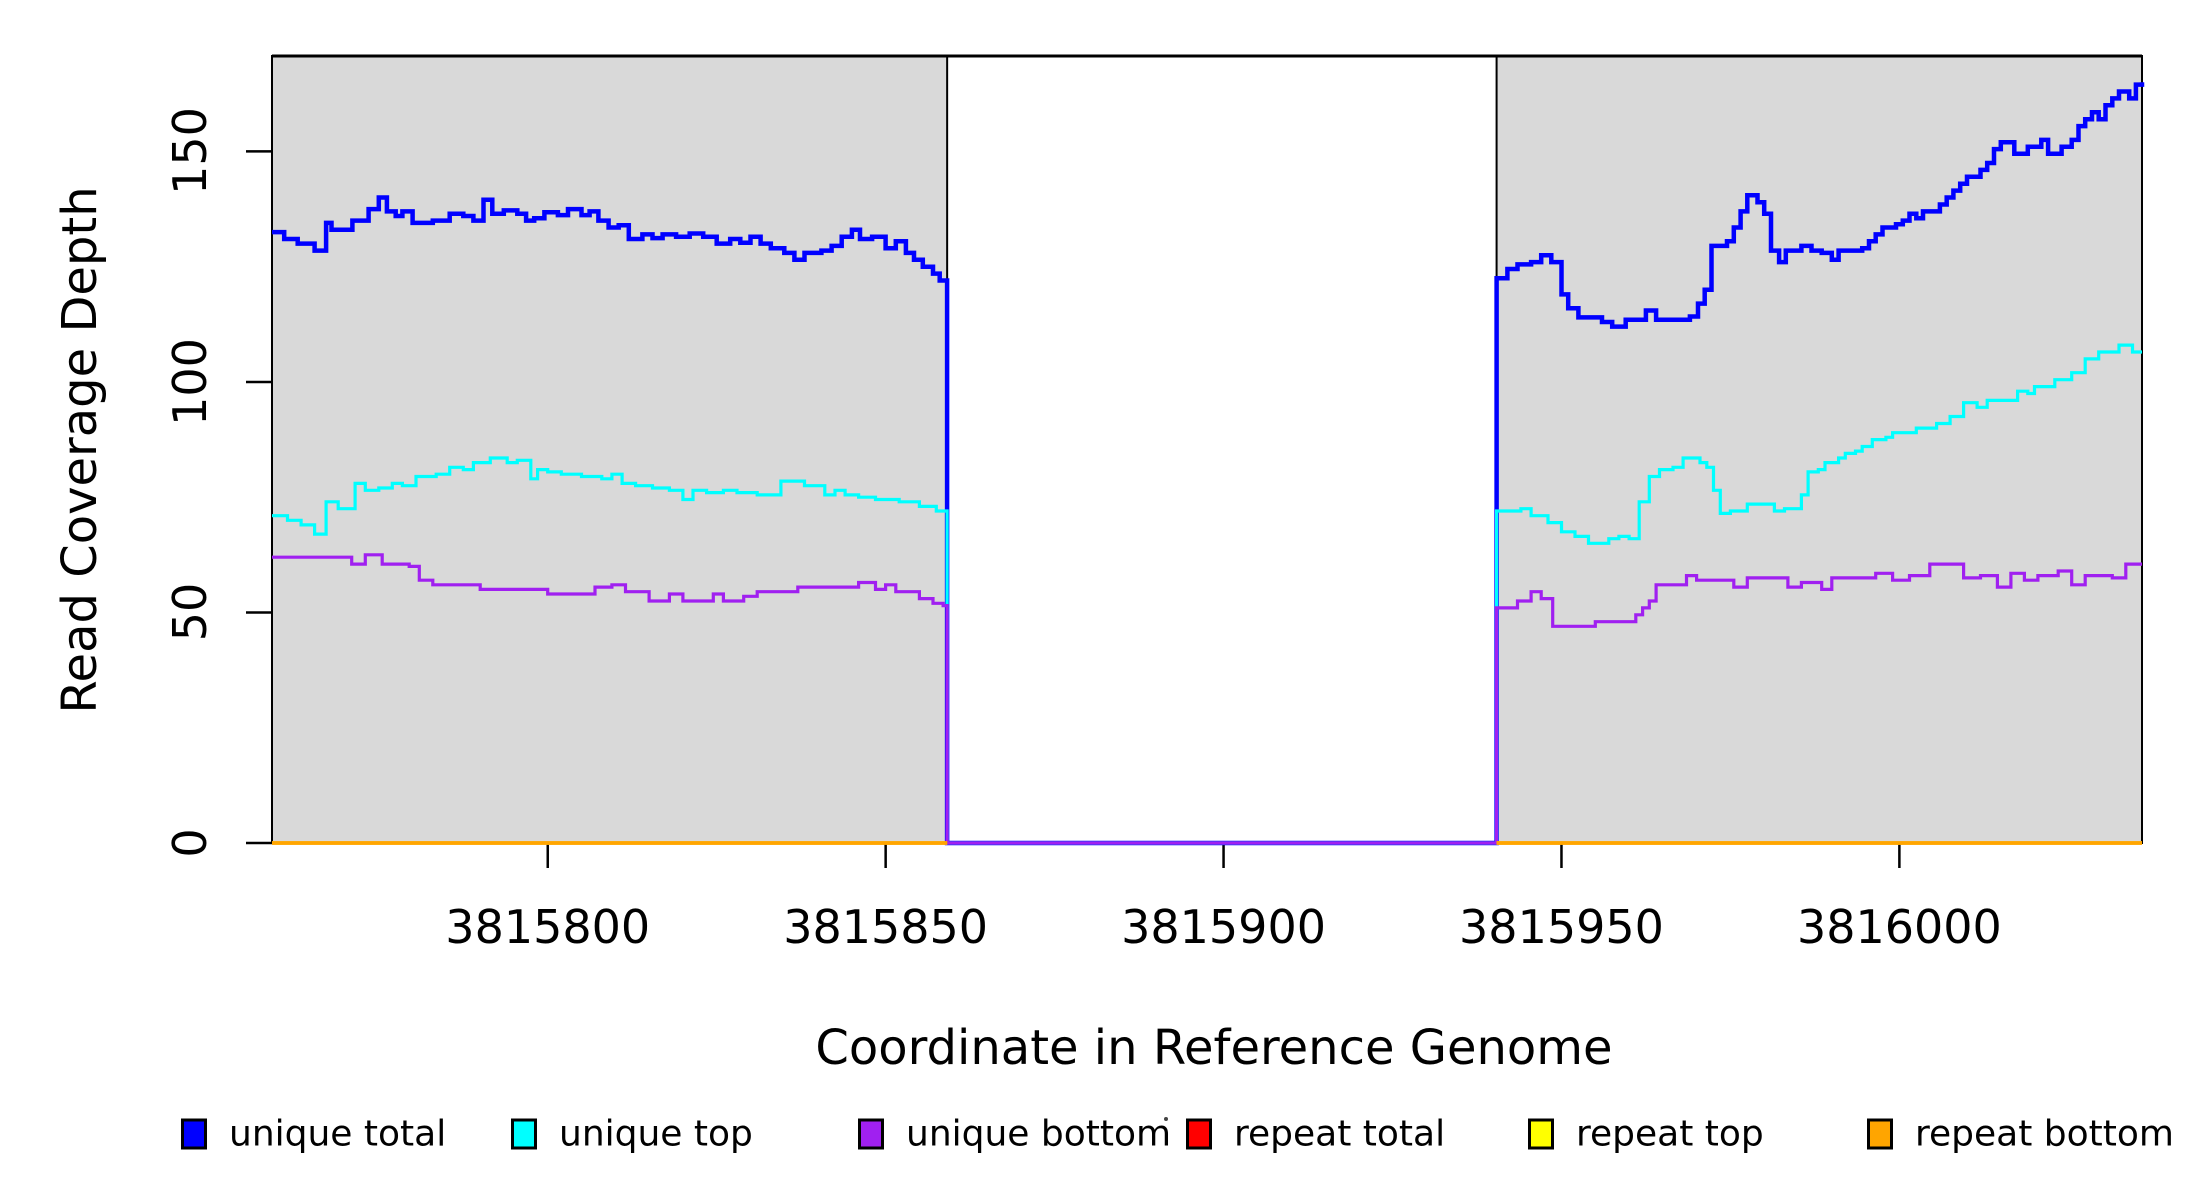 The width and height of the screenshot is (2200, 1200). Describe the element at coordinates (1880, 1134) in the screenshot. I see `legend-swatch-repeat-bottom` at that location.